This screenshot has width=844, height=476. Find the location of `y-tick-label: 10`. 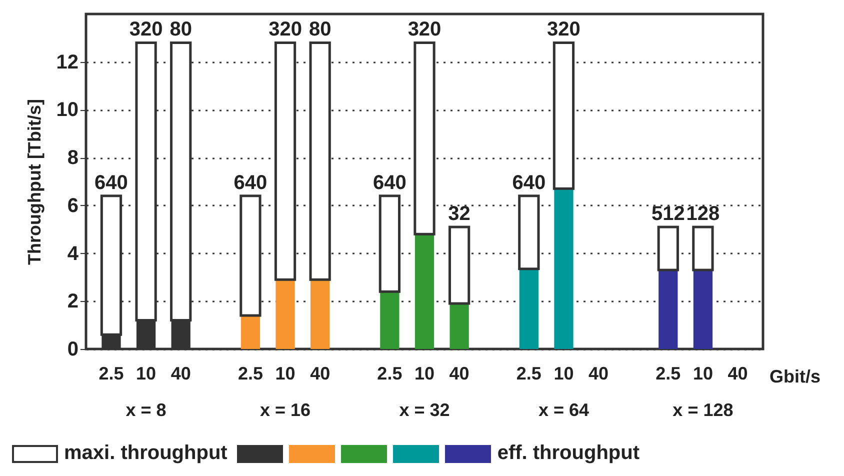

y-tick-label: 10 is located at coordinates (67, 110).